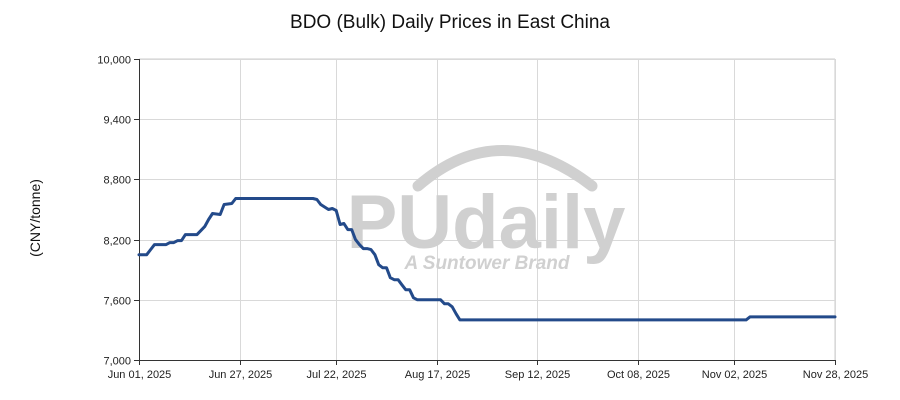 Image resolution: width=900 pixels, height=400 pixels. I want to click on watermark-swoosh, so click(505, 168).